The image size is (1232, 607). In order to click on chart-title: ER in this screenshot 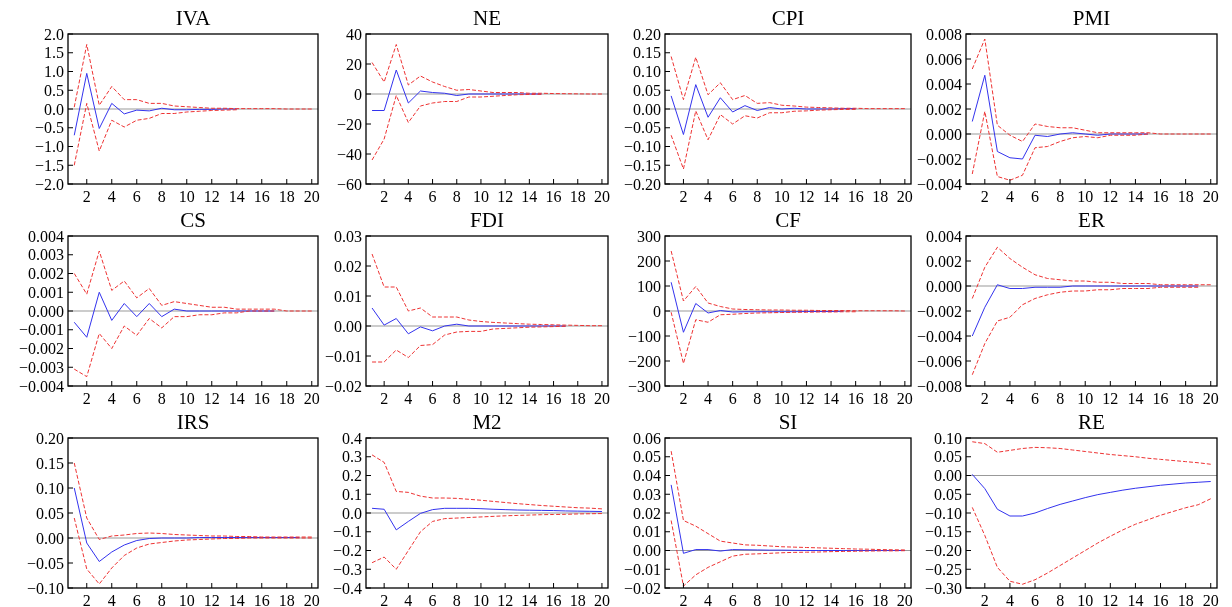, I will do `click(1091, 220)`.